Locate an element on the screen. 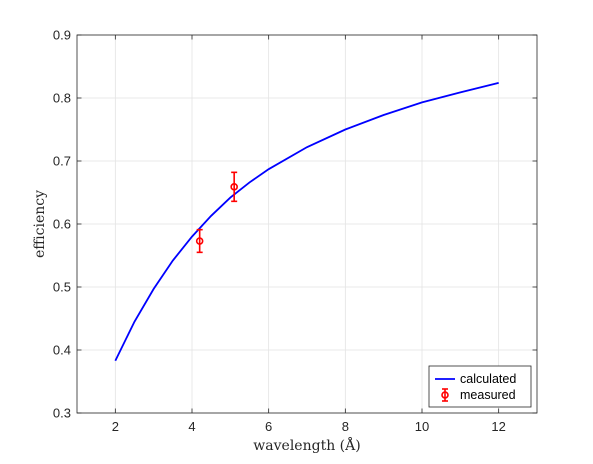 The height and width of the screenshot is (464, 593). y-tick-label-0: 0.3 is located at coordinates (62, 413).